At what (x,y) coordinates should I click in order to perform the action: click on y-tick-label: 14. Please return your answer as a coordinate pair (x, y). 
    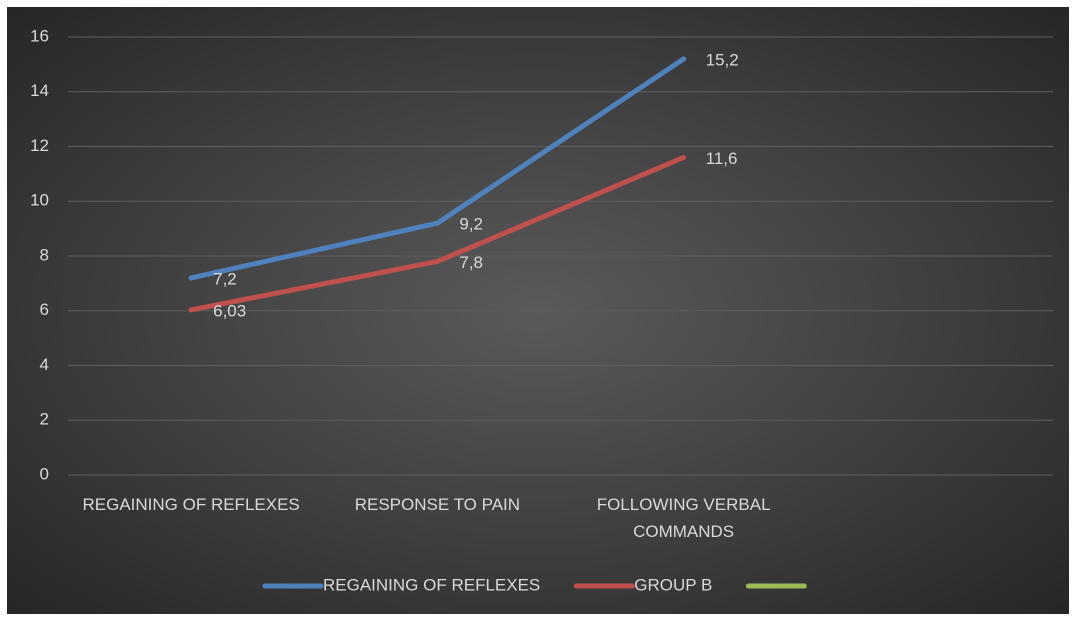
    Looking at the image, I should click on (39, 90).